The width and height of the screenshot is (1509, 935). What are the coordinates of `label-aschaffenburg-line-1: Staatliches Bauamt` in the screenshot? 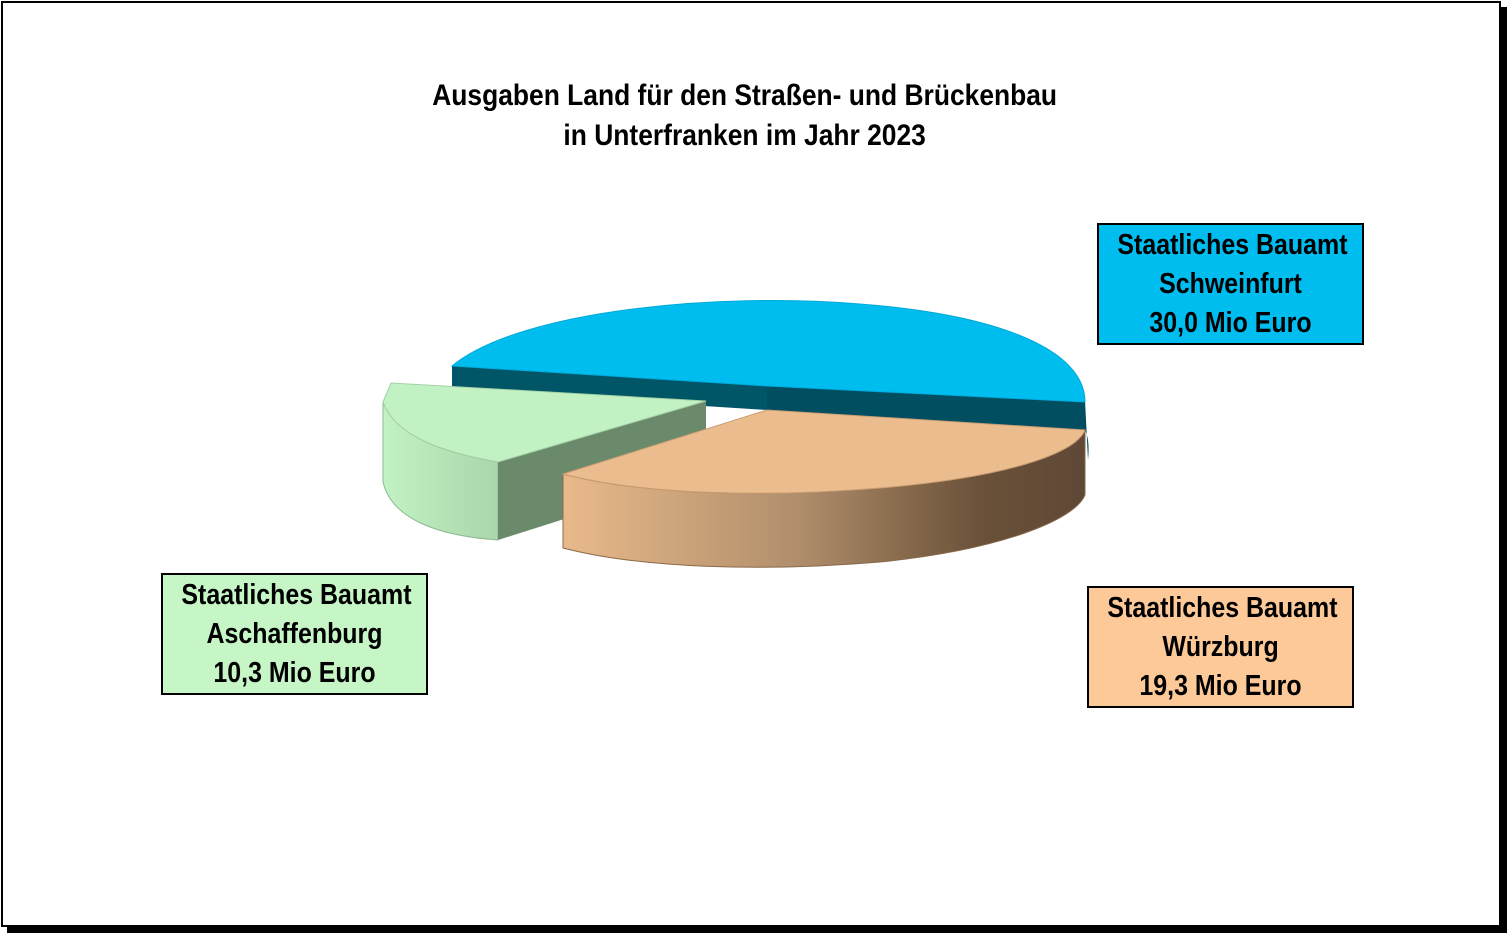 It's located at (296, 595).